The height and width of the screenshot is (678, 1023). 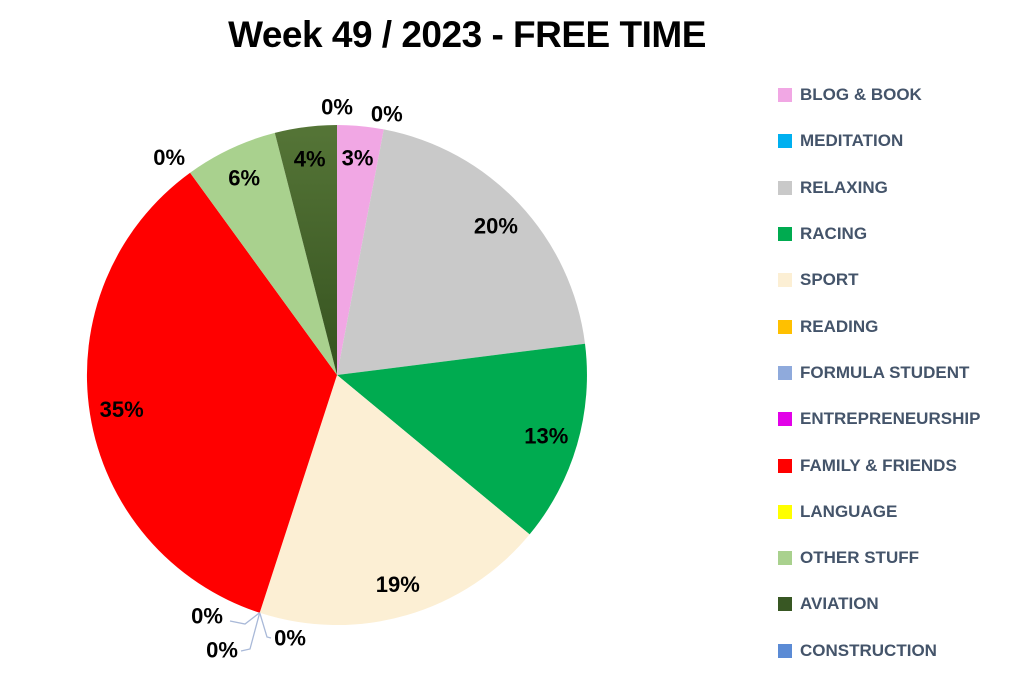 I want to click on pie-slice-racing, so click(x=462, y=439).